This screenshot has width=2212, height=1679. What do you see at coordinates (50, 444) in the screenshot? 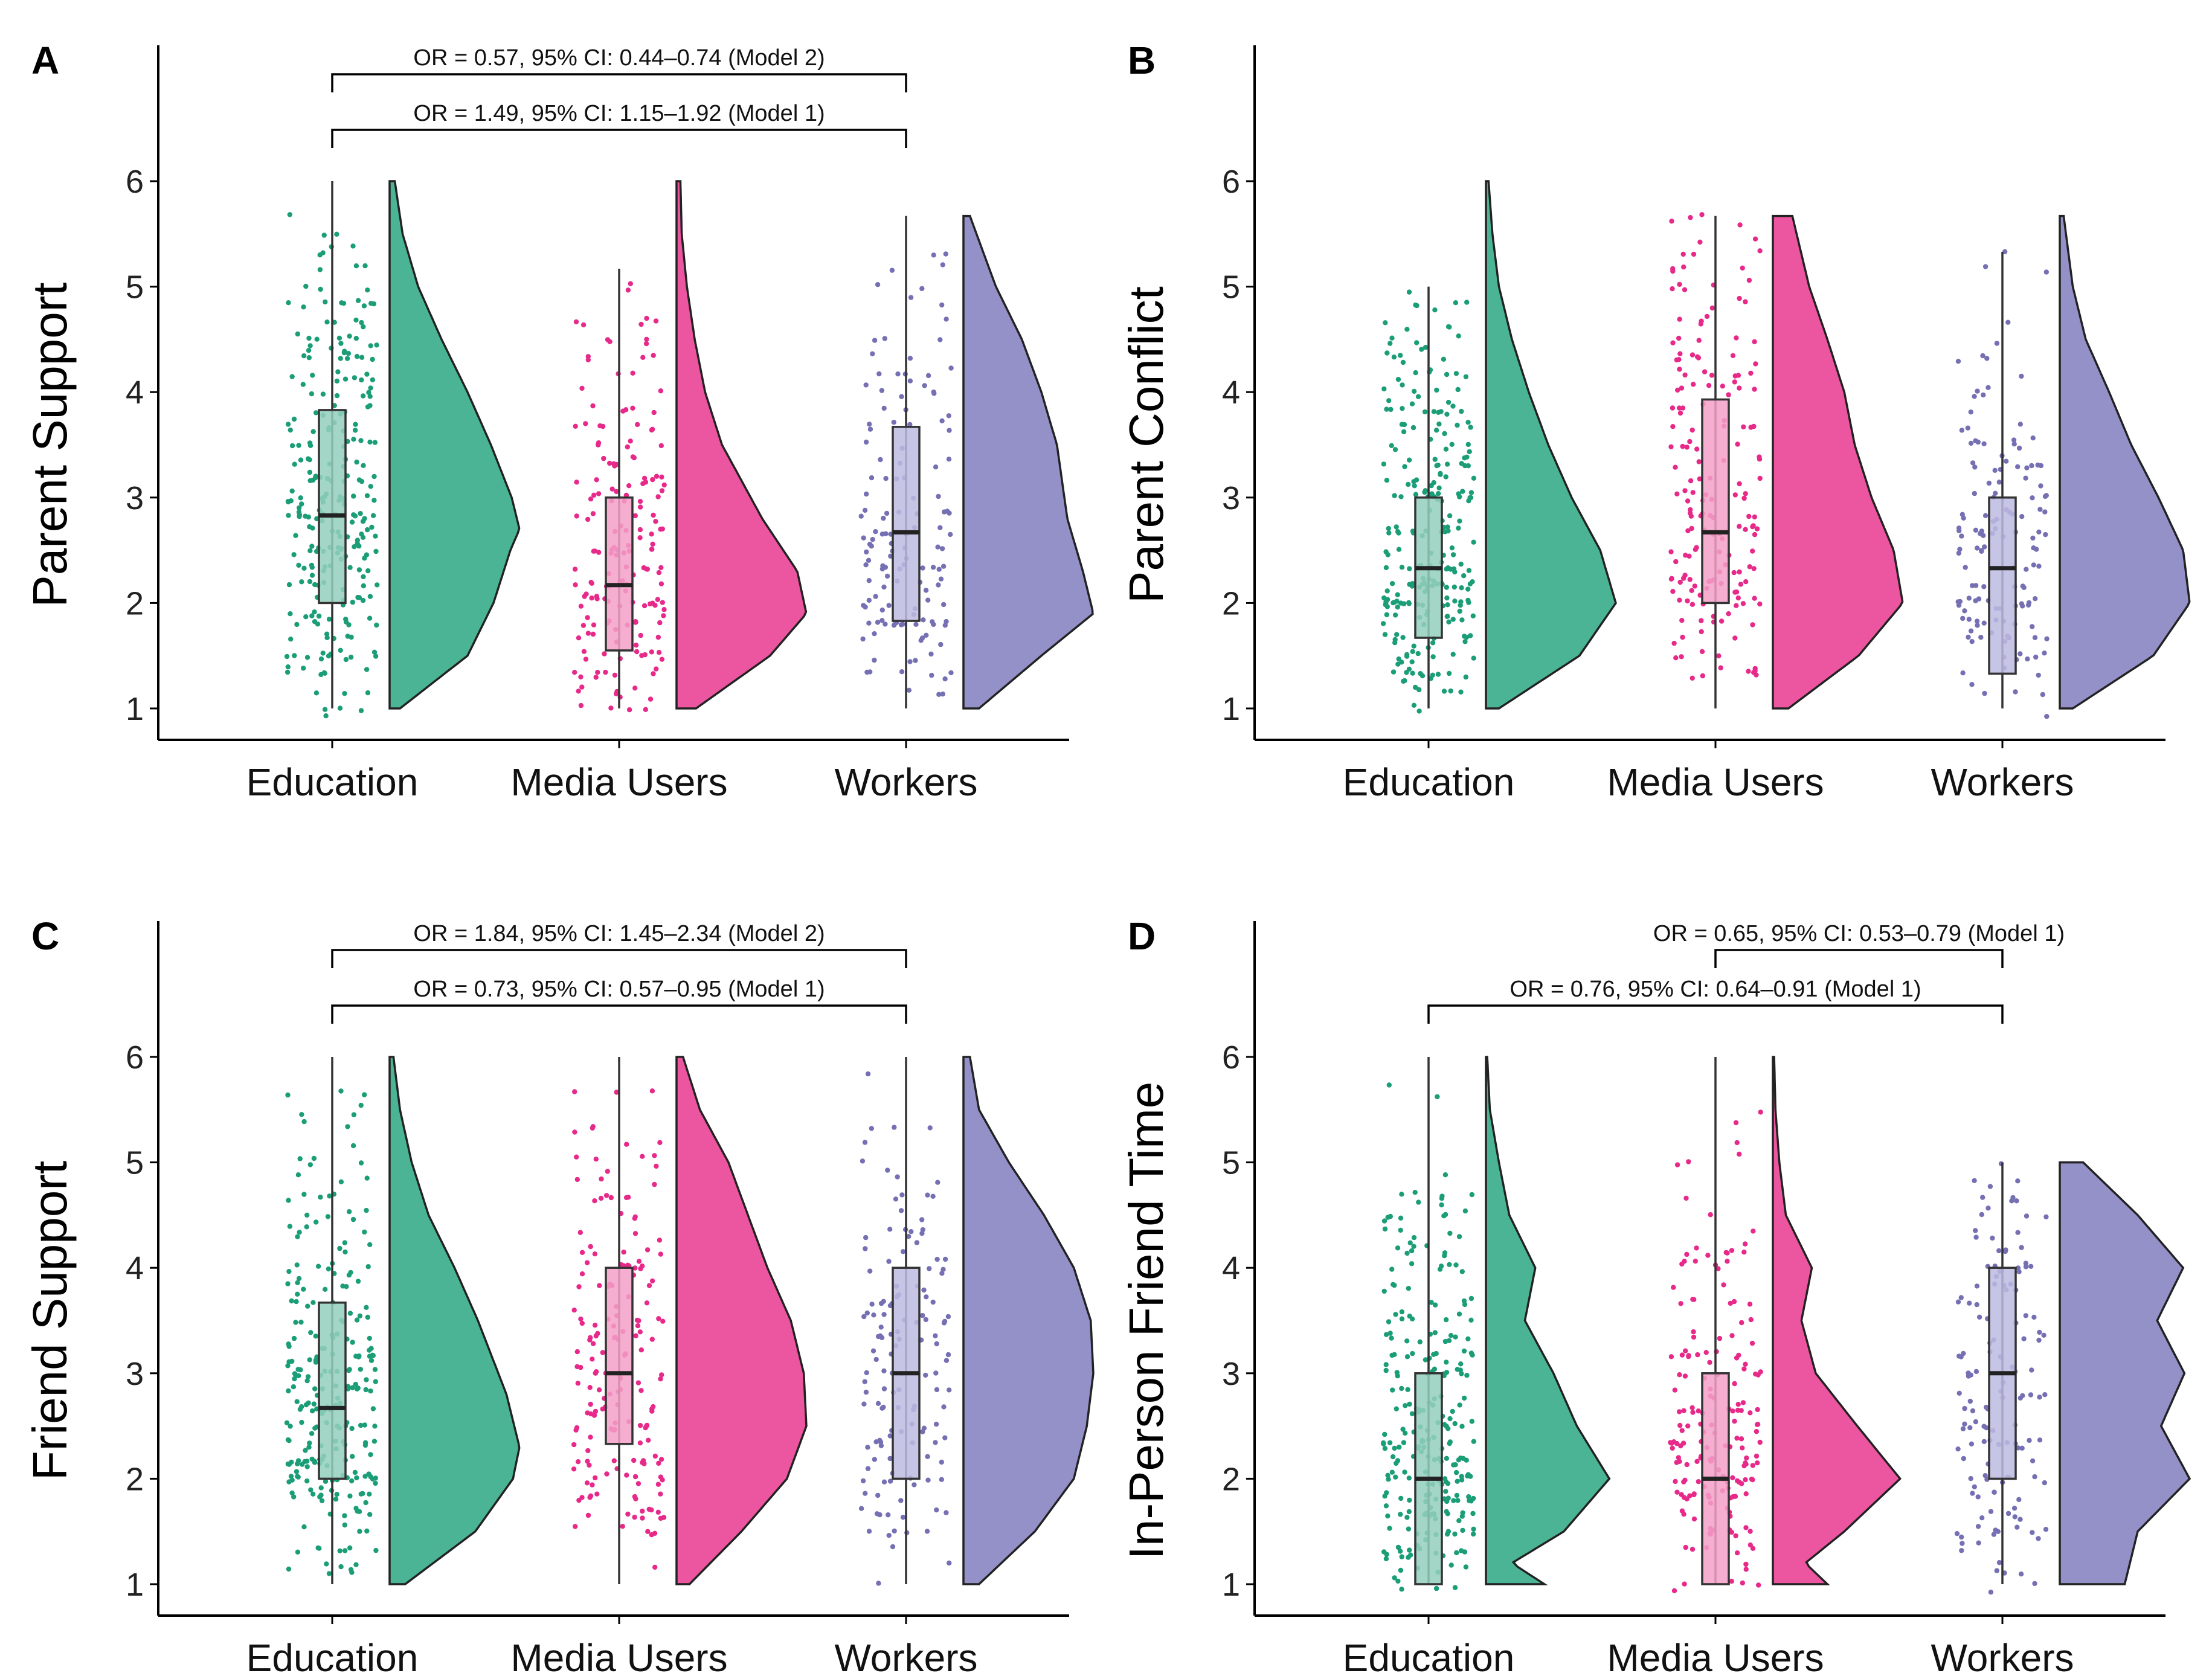
I see `y-axis-label: Parent Support` at bounding box center [50, 444].